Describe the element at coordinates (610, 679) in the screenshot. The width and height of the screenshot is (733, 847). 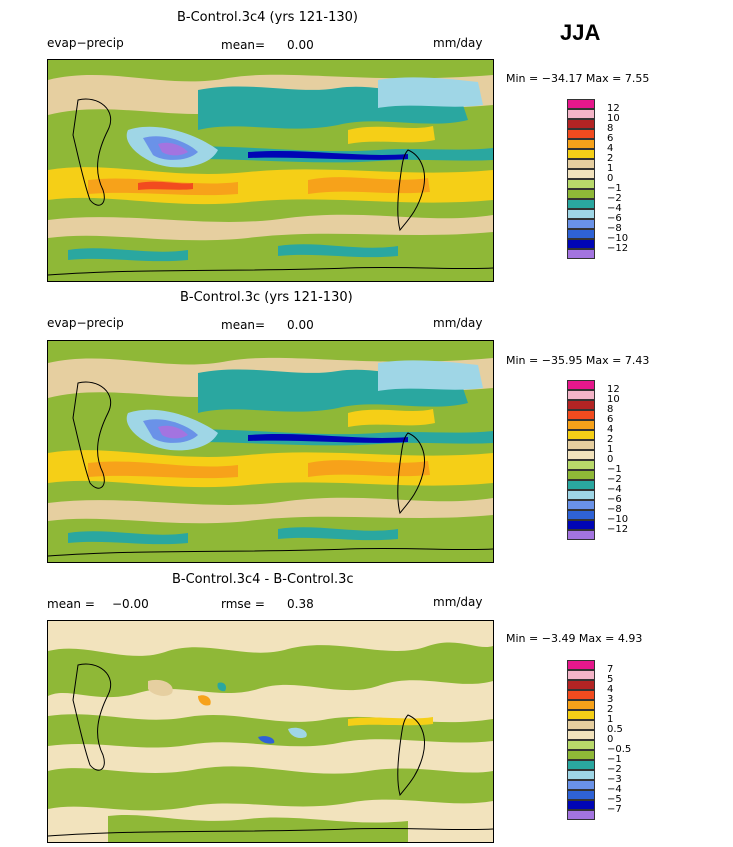
I see `legend-label: 5` at that location.